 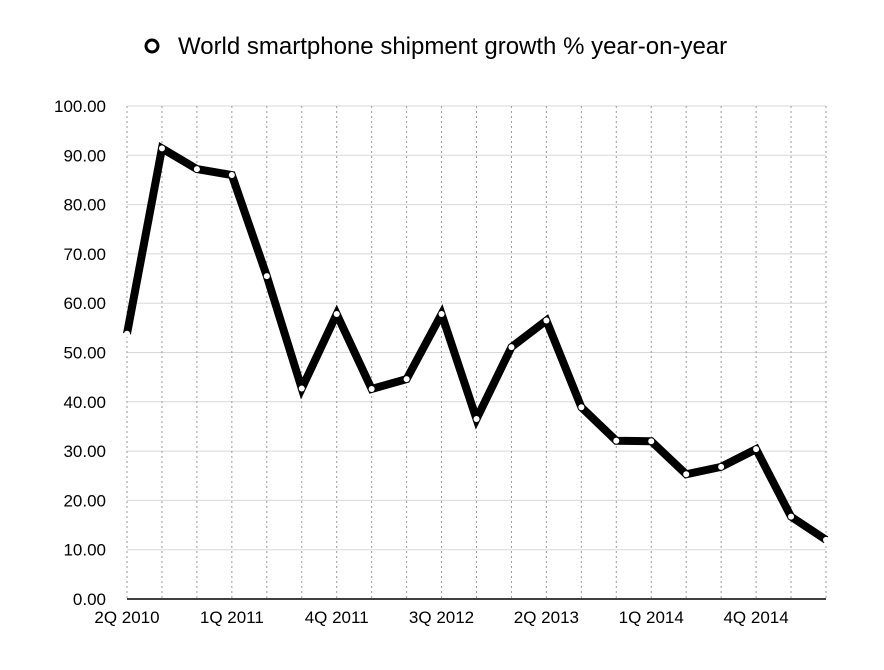 What do you see at coordinates (126, 617) in the screenshot?
I see `x-tick-label: 2Q 2010` at bounding box center [126, 617].